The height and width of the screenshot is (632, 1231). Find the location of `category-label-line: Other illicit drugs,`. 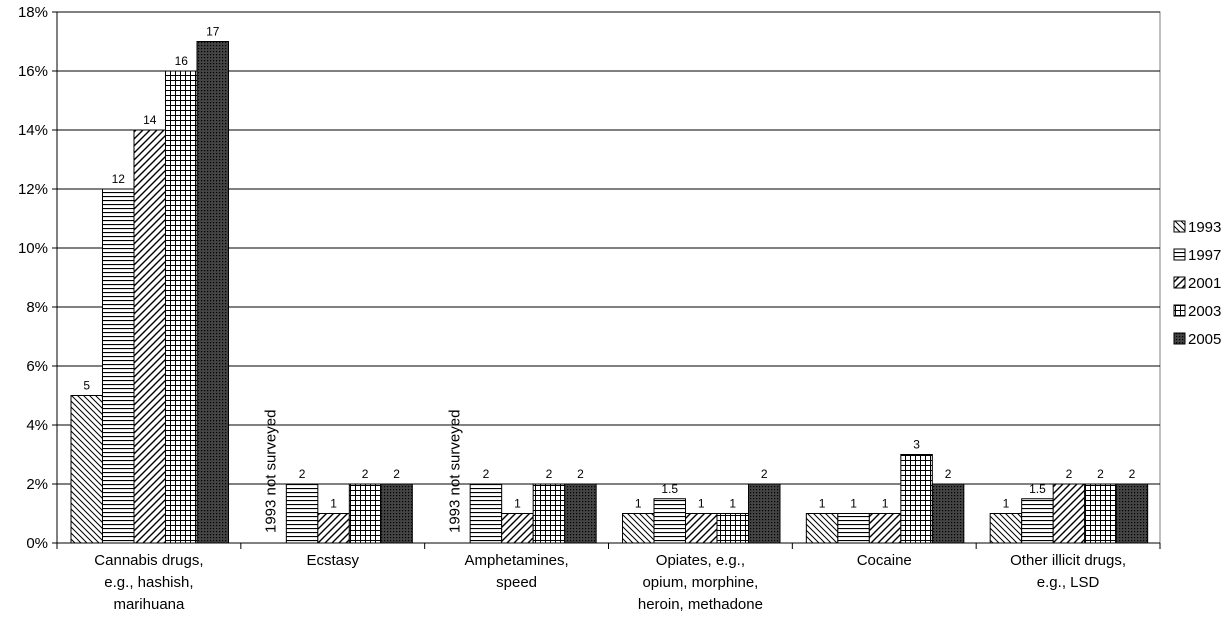

category-label-line: Other illicit drugs, is located at coordinates (1068, 560).